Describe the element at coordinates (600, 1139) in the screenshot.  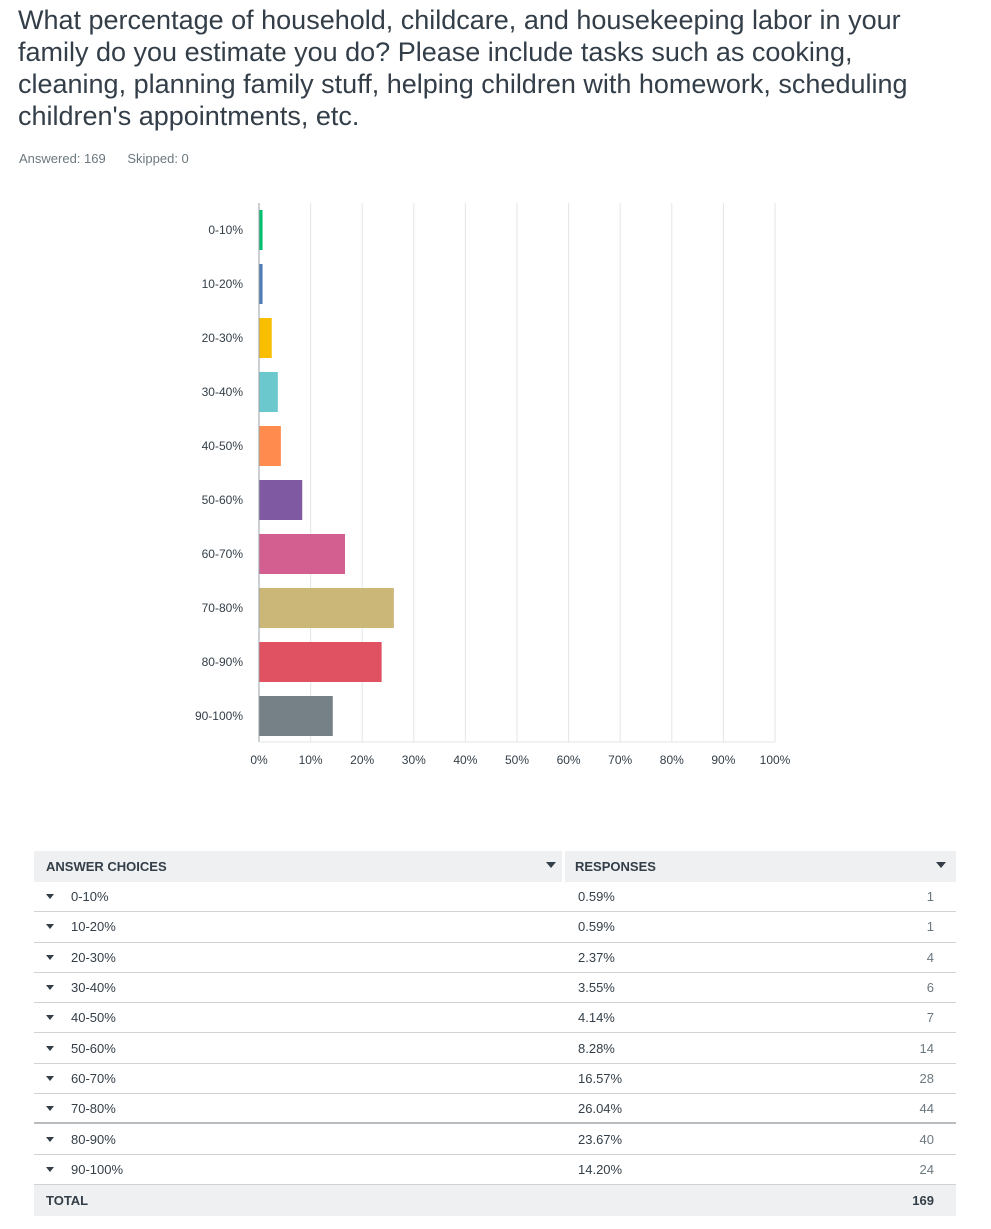
I see `response-percent: 23.67%` at that location.